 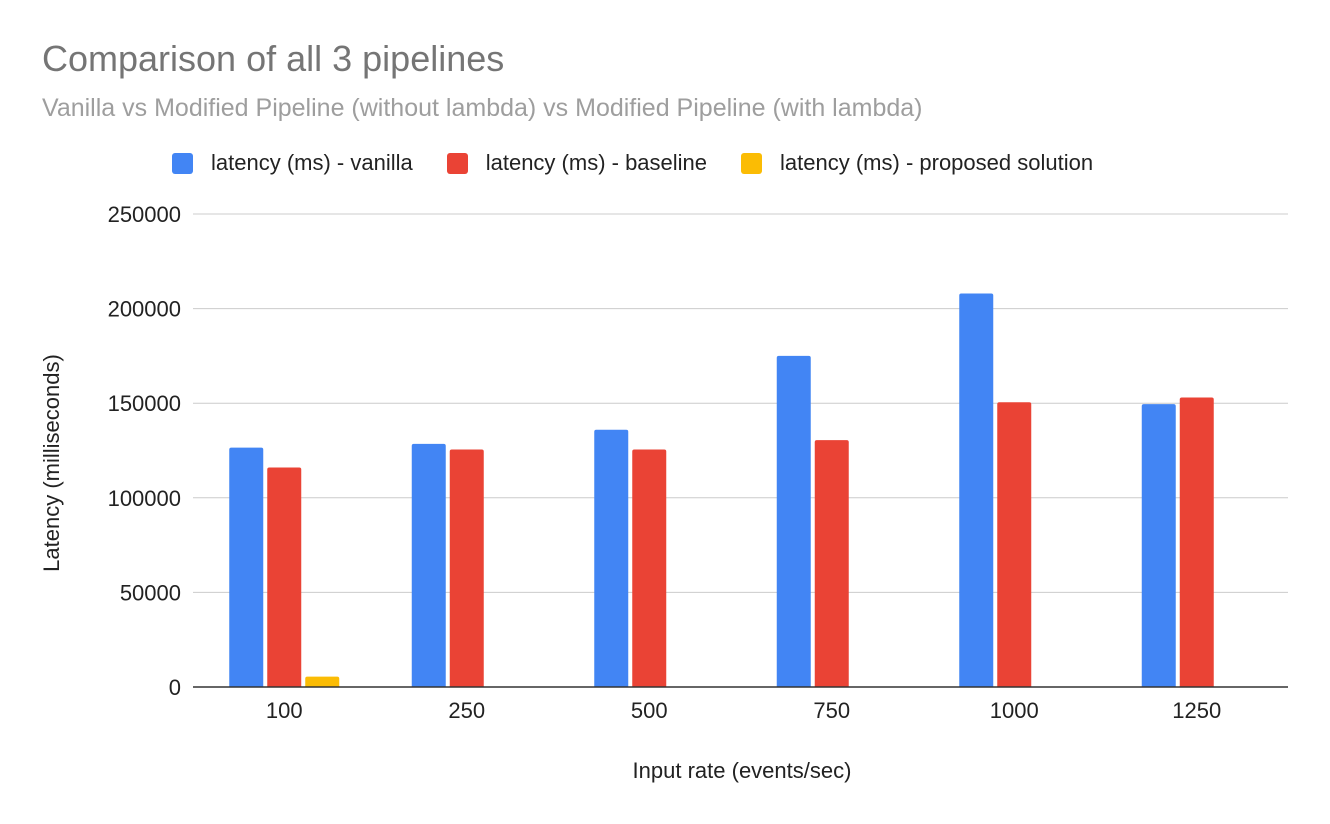 What do you see at coordinates (144, 451) in the screenshot?
I see `y-tick-labels: 0 50000 100000 150000 200000 250000` at bounding box center [144, 451].